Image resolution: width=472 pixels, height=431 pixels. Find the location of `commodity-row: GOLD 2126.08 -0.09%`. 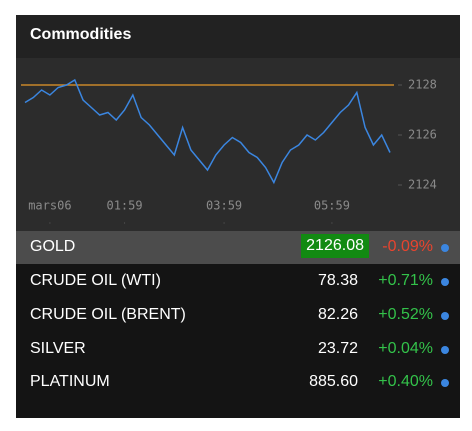

commodity-row: GOLD 2126.08 -0.09% is located at coordinates (238, 247).